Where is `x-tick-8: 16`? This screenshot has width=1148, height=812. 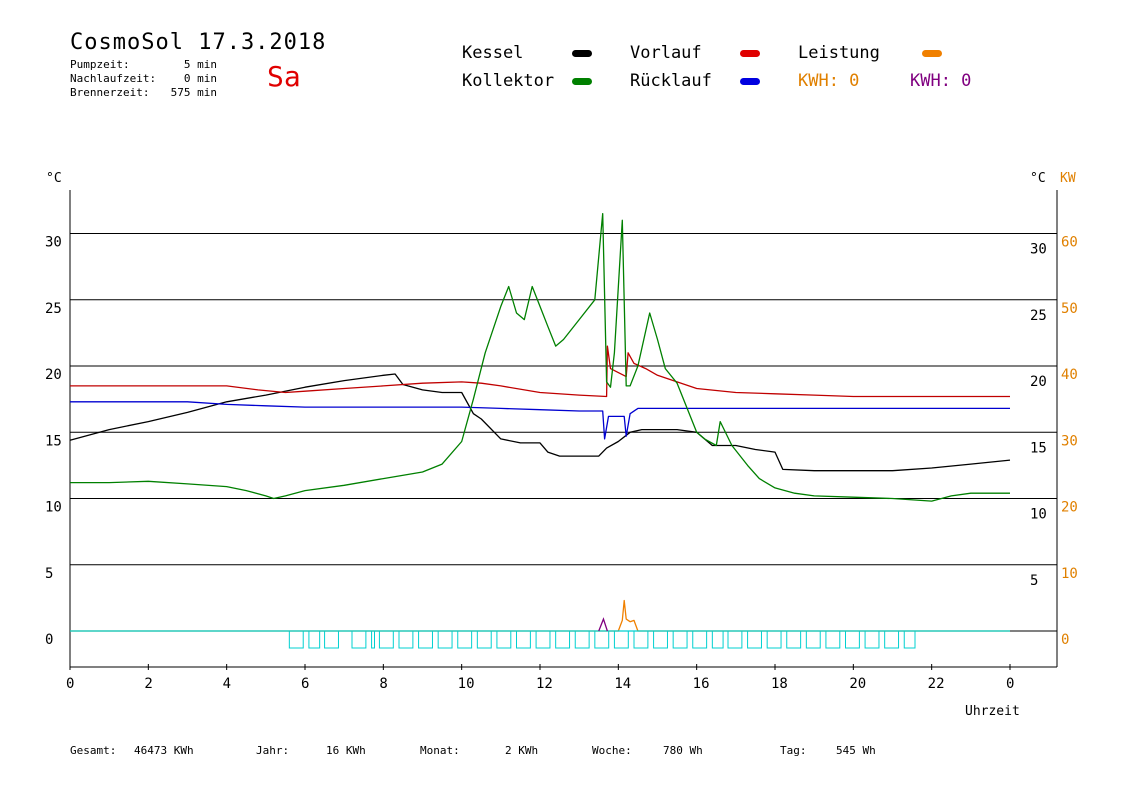
x-tick-8: 16 is located at coordinates (701, 684).